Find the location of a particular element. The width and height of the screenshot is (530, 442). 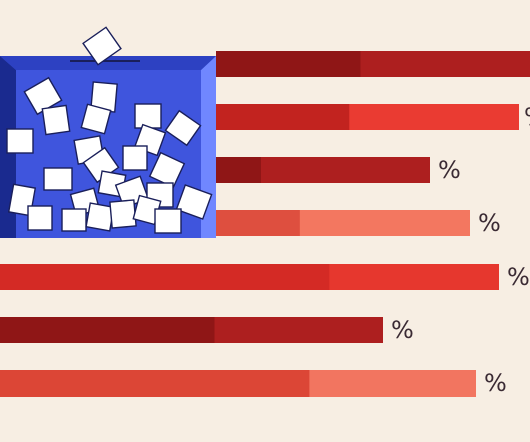

box-rim is located at coordinates (108, 63).